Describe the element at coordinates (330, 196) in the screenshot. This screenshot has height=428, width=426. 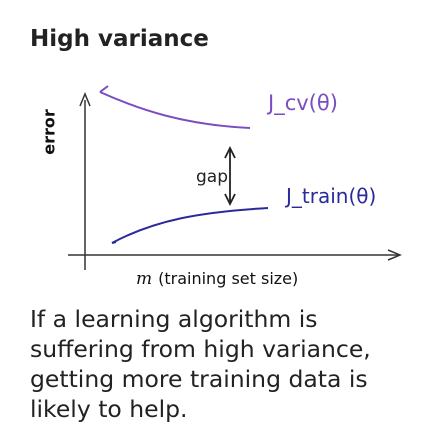
I see `train-curve-label: J_train(θ)` at that location.